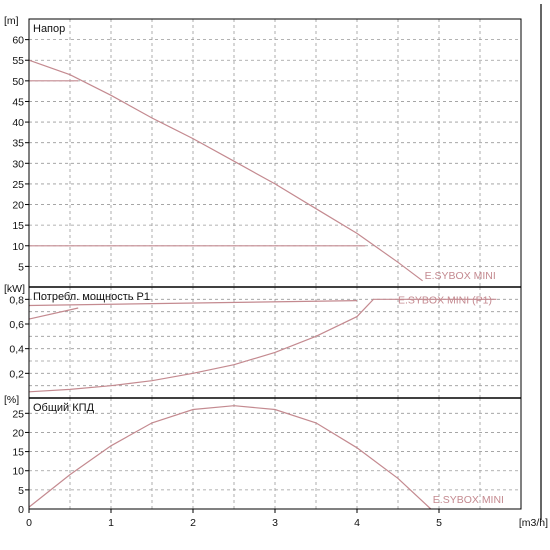  What do you see at coordinates (193, 523) in the screenshot?
I see `x-tick-label: 2` at bounding box center [193, 523].